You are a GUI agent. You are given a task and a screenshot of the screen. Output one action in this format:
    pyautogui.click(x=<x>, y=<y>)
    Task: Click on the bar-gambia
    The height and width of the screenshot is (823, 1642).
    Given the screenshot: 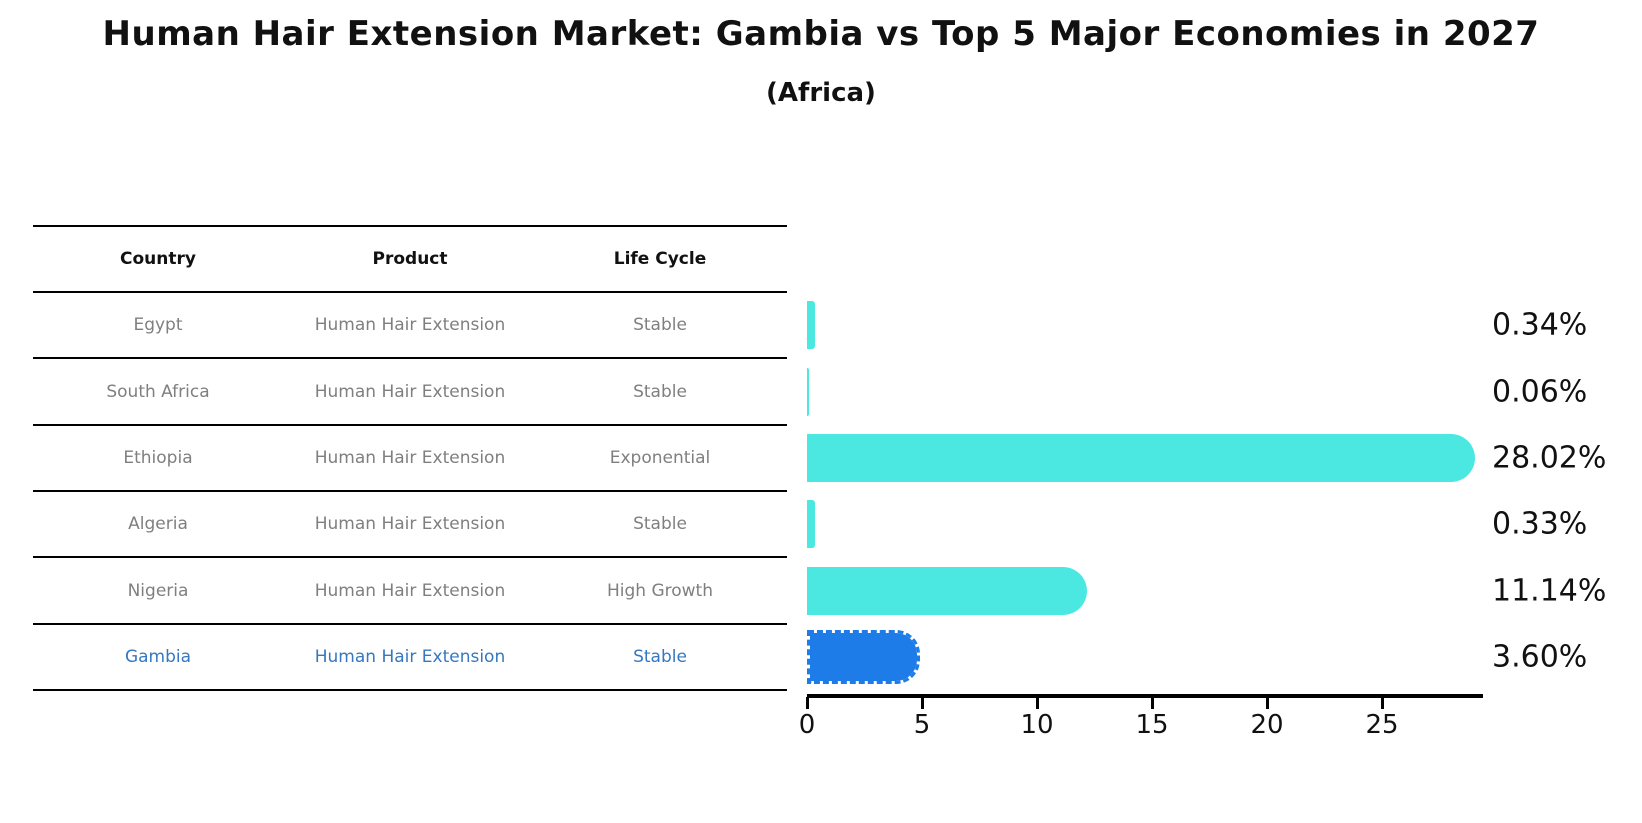 What is the action you would take?
    pyautogui.click(x=863, y=656)
    